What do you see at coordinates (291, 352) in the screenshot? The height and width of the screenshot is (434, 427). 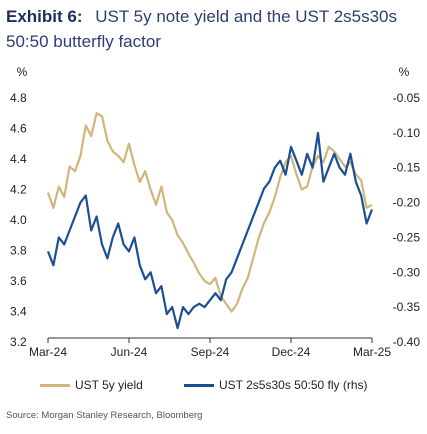 I see `x-tick-label: Dec-24` at bounding box center [291, 352].